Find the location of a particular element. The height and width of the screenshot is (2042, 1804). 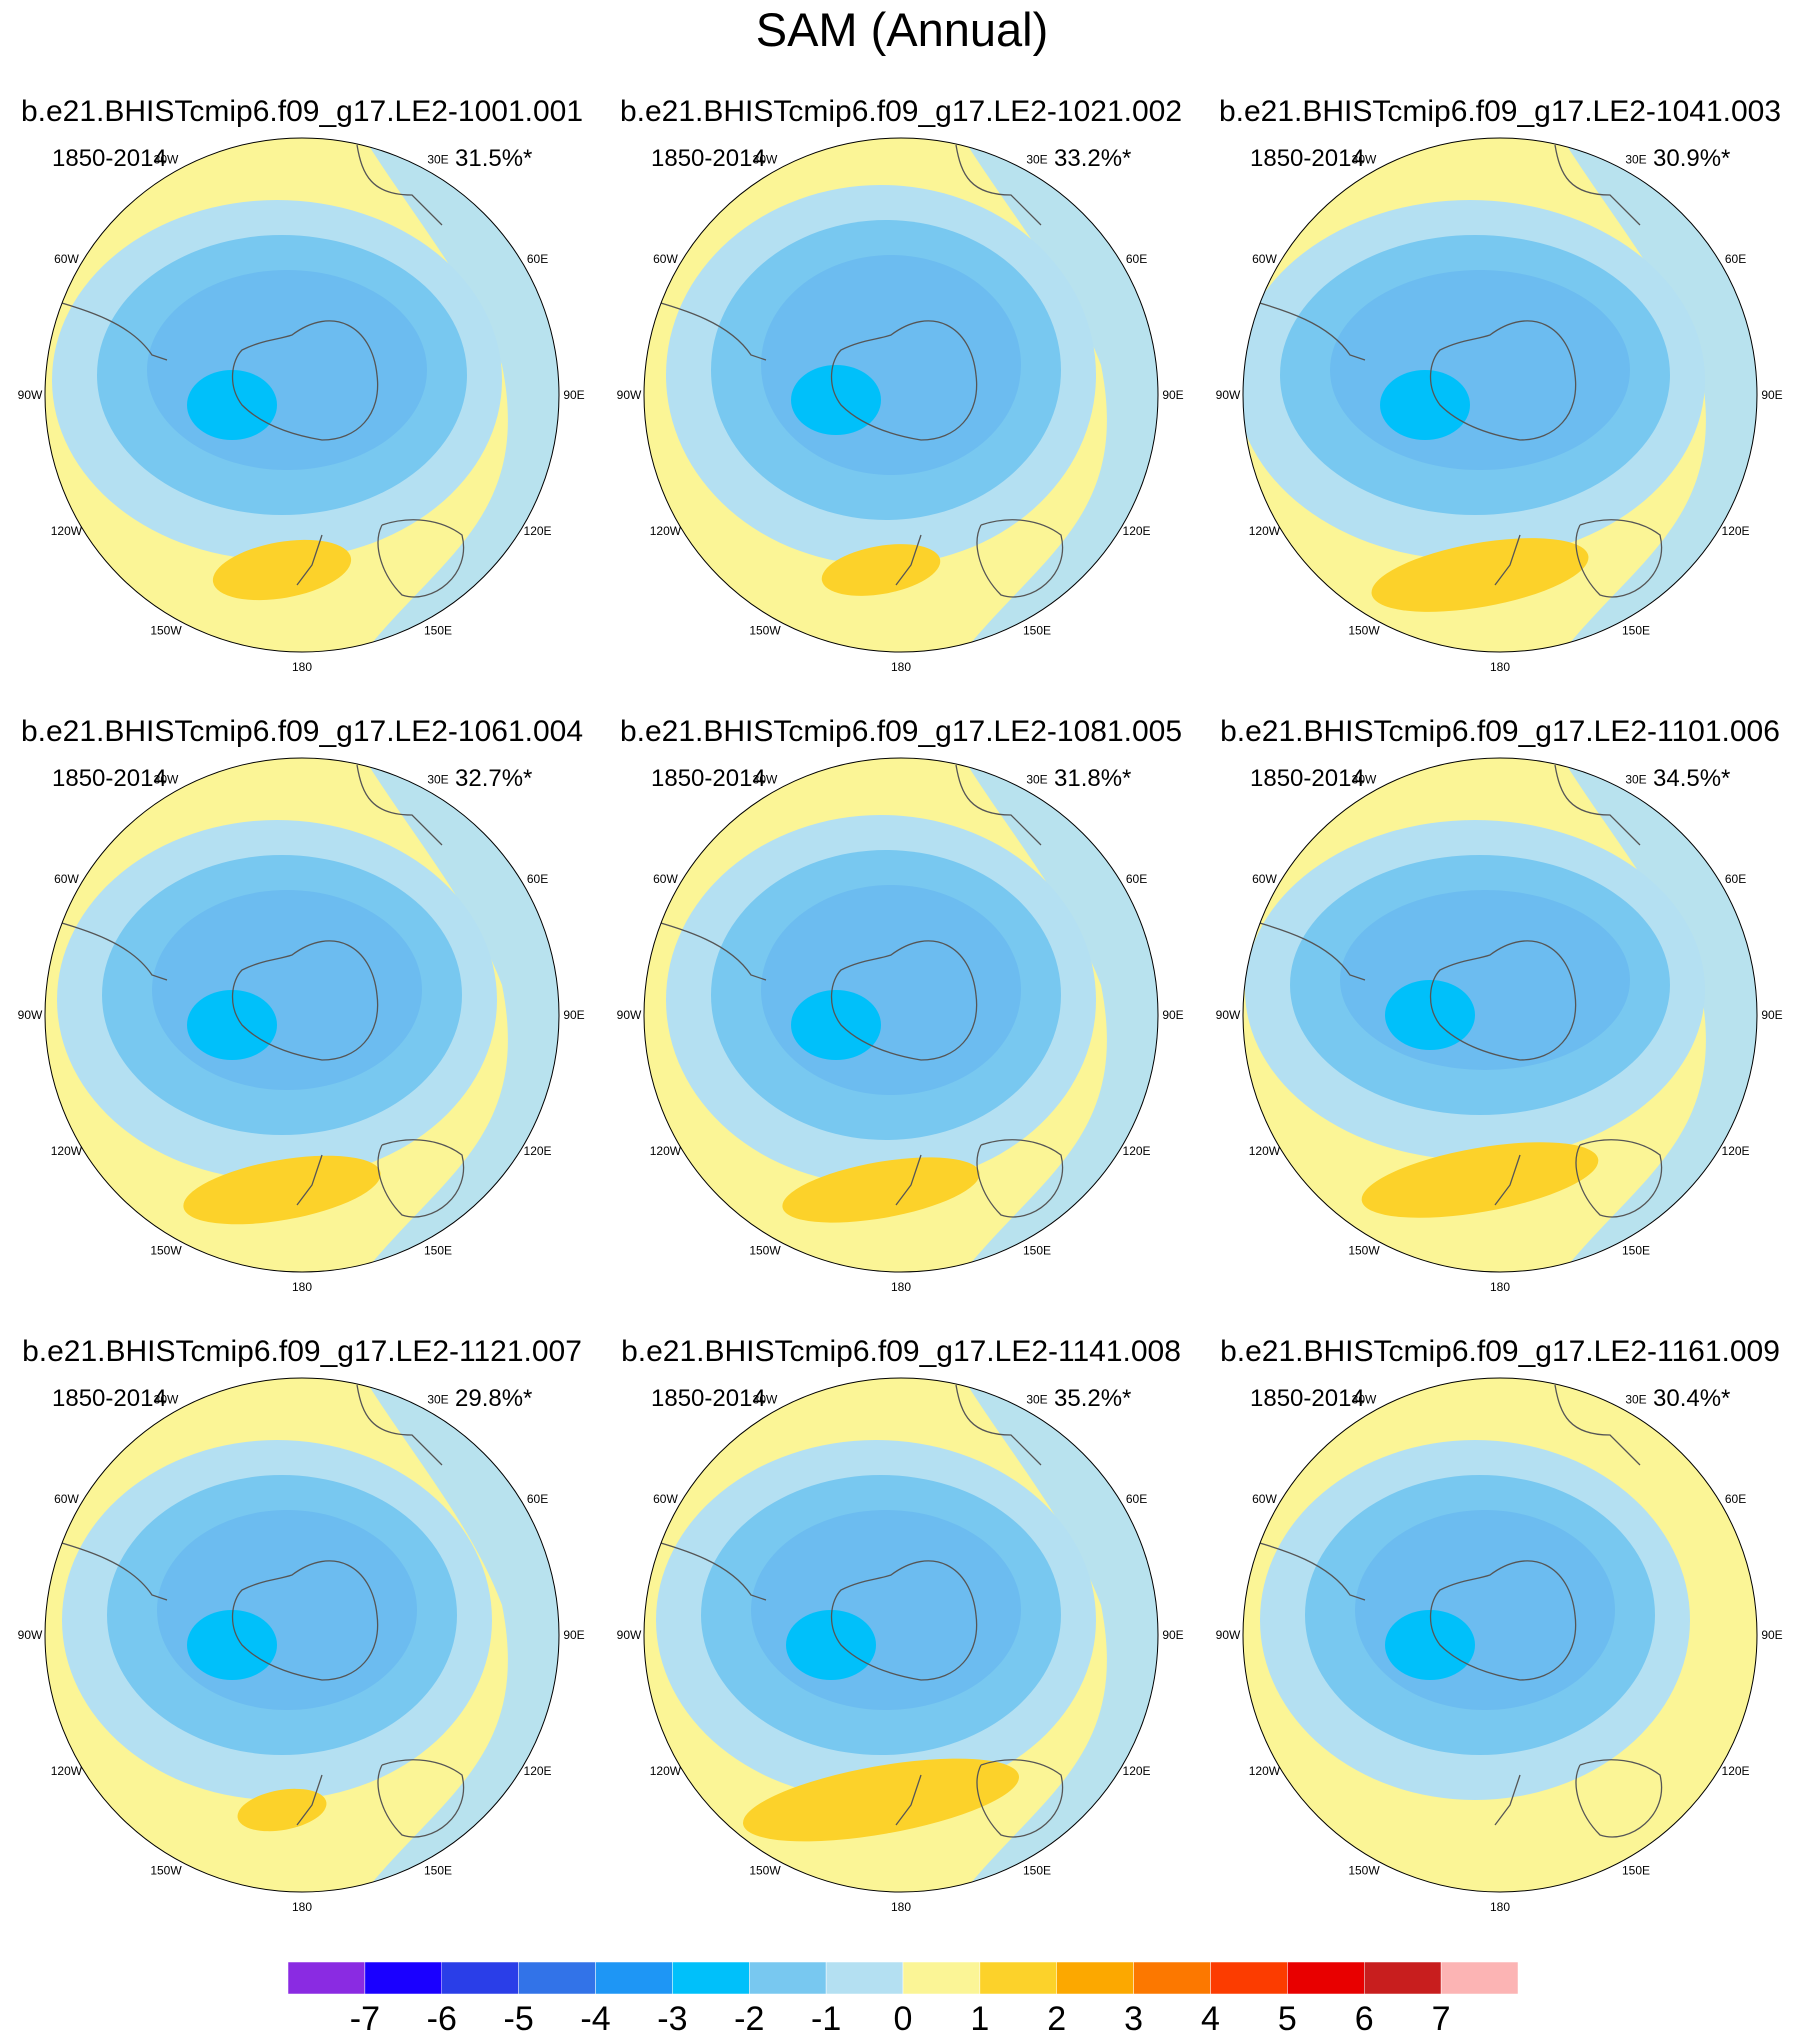

colorbar-tick-label: 0 is located at coordinates (903, 2019).